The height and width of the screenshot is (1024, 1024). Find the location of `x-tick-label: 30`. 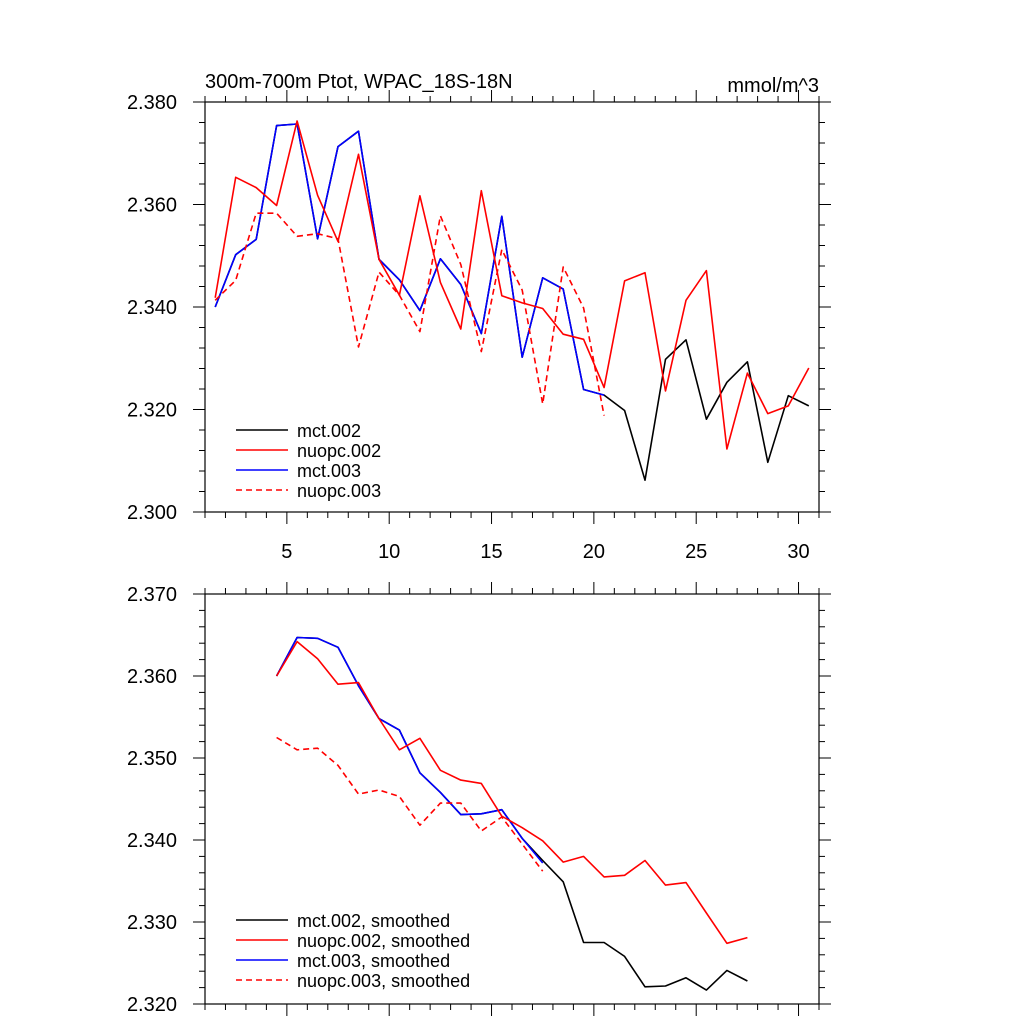

x-tick-label: 30 is located at coordinates (798, 552).